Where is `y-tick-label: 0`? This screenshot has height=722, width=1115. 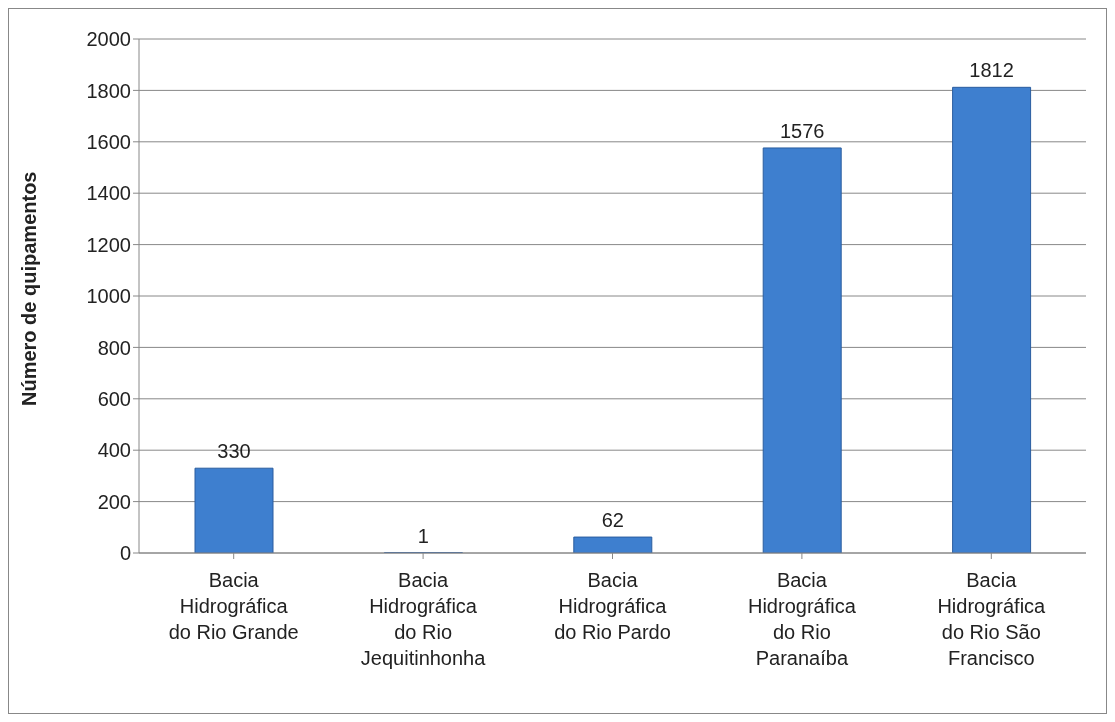 y-tick-label: 0 is located at coordinates (125, 553).